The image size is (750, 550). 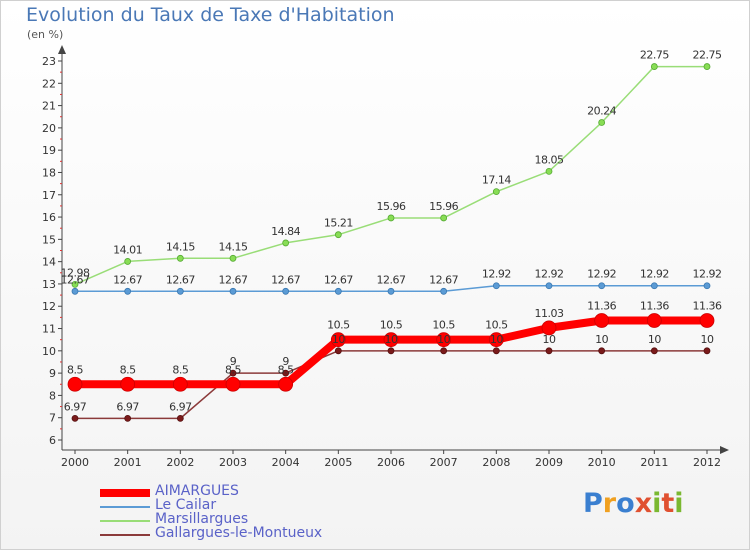 What do you see at coordinates (601, 111) in the screenshot?
I see `data-label: 20.24` at bounding box center [601, 111].